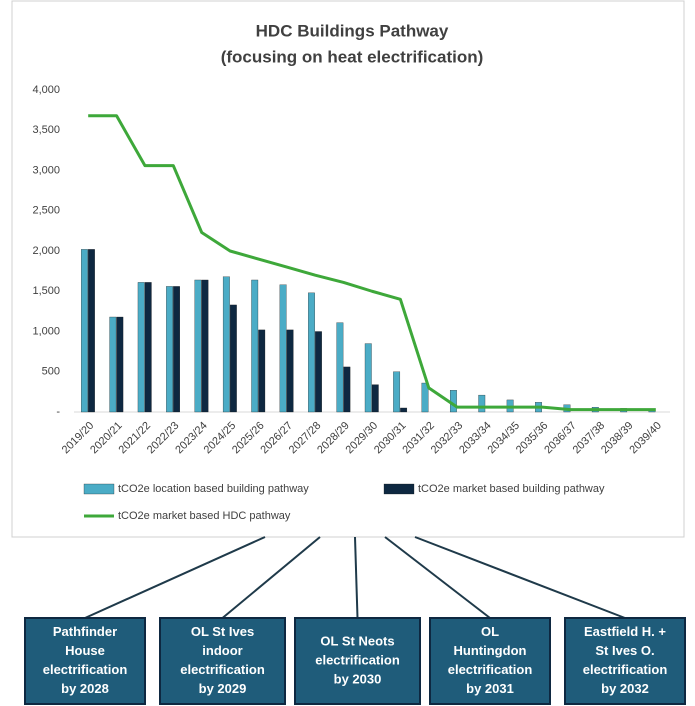  I want to click on legend-label: tCO2e location based building pathway, so click(213, 489).